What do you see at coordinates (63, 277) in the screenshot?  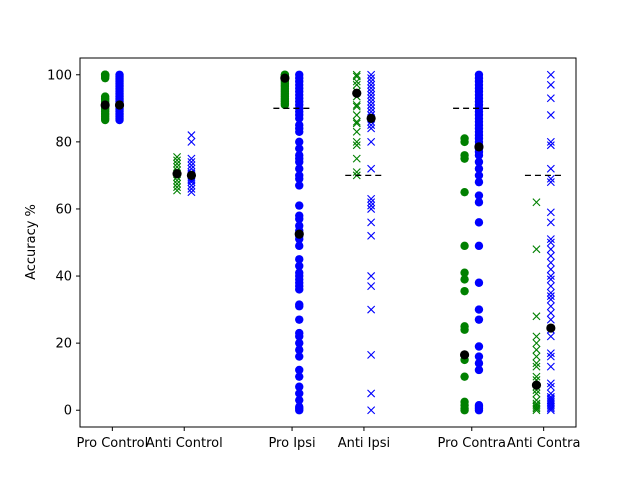 I see `y-tick-label: 40` at bounding box center [63, 277].